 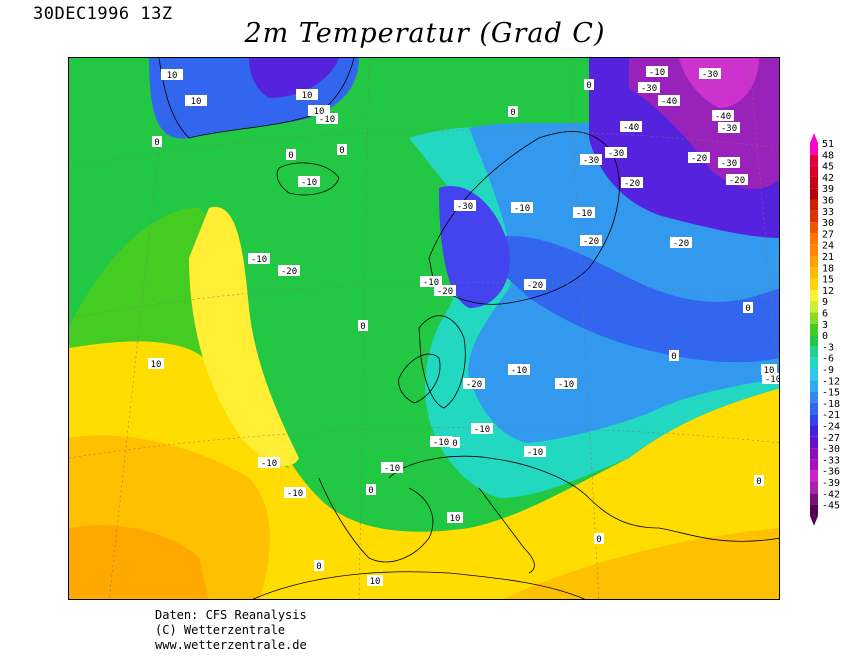 I want to click on legend-tick-label: 3, so click(x=825, y=325).